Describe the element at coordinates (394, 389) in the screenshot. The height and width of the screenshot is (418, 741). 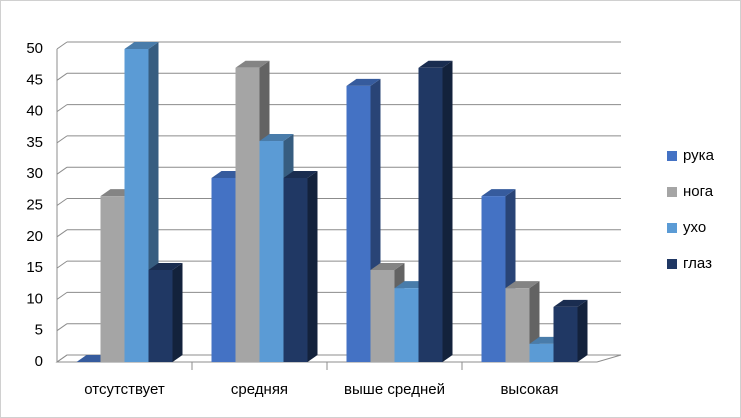
I see `x-tick-label: выше средней` at that location.